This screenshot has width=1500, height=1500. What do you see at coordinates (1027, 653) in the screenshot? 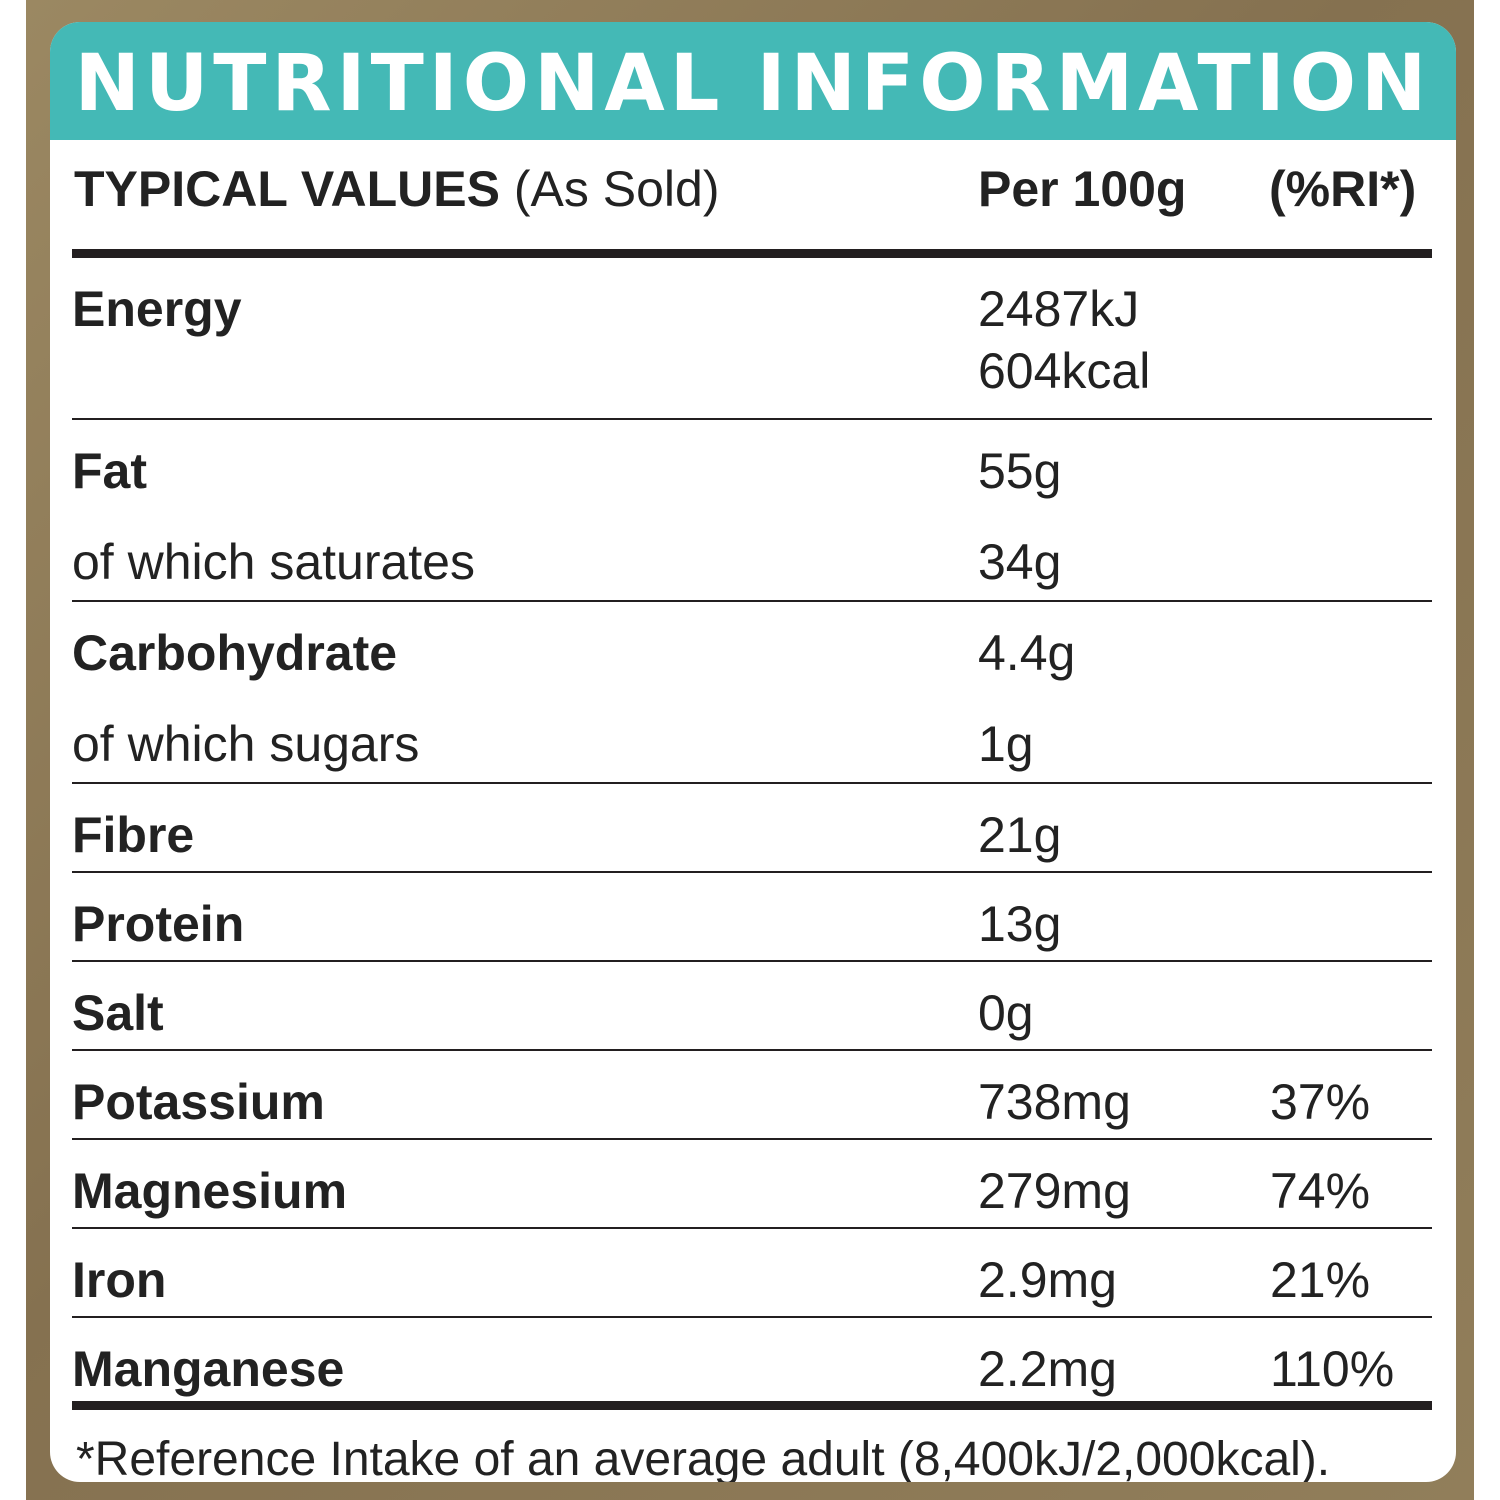
I see `row-value: 4.4g` at bounding box center [1027, 653].